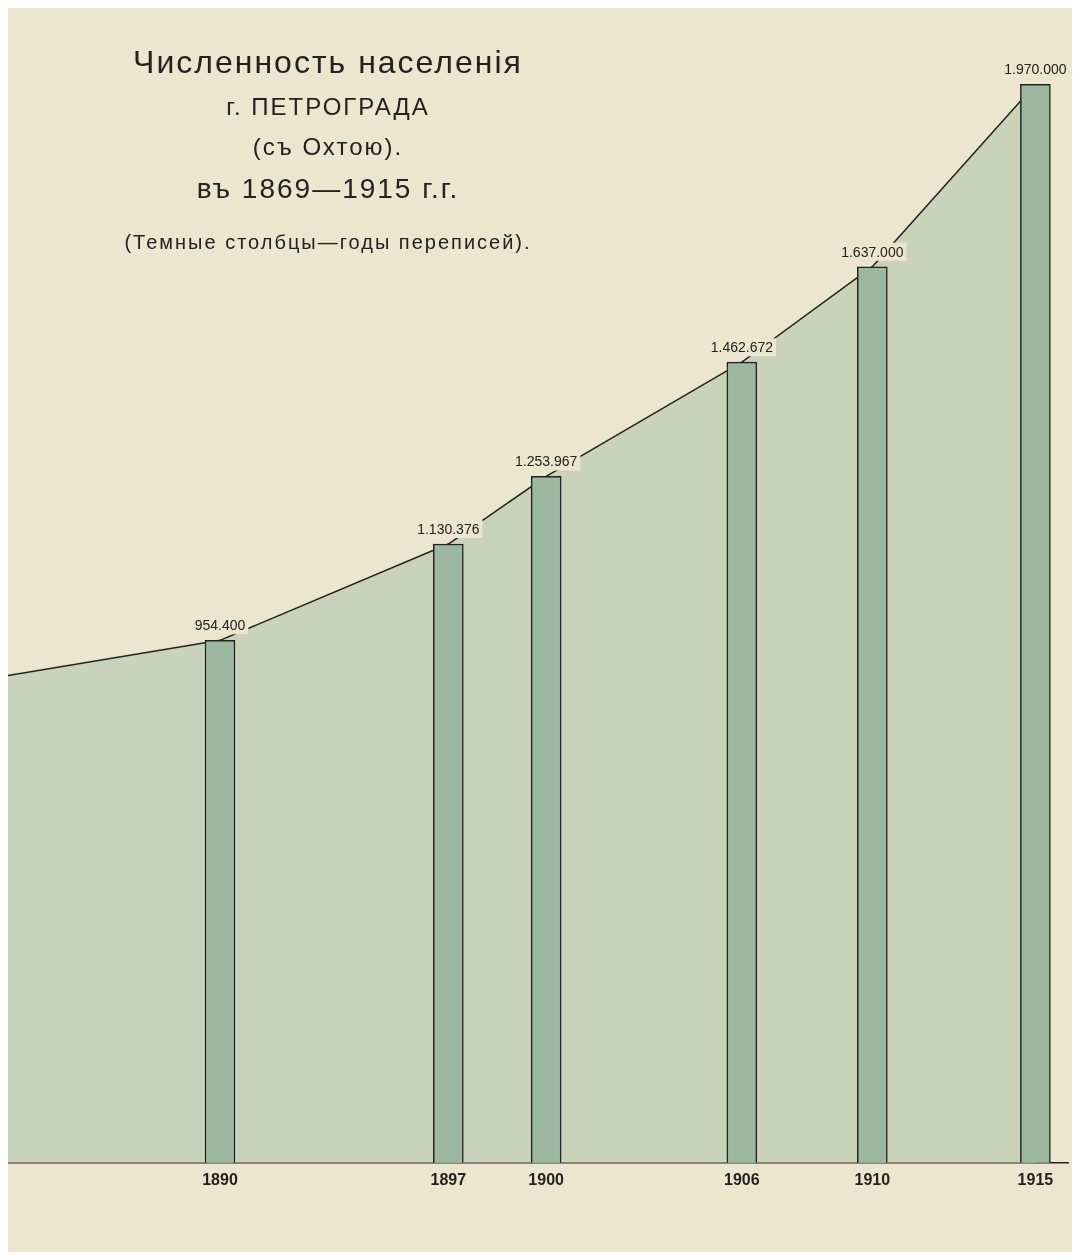  What do you see at coordinates (328, 107) in the screenshot?
I see `chart-subtitle: г. ПЕТРОГРАДА` at bounding box center [328, 107].